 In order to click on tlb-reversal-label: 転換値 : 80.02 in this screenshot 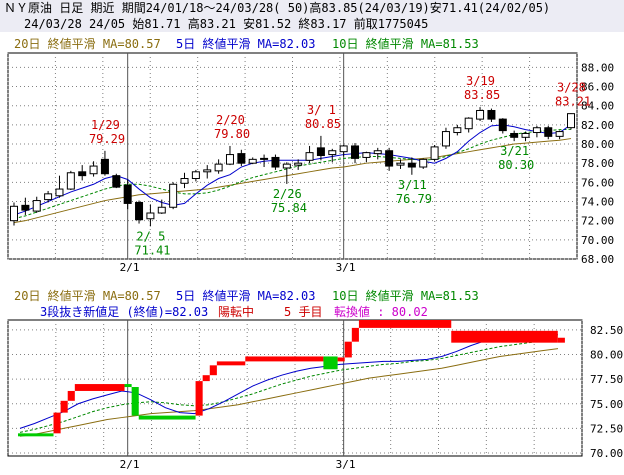, I will do `click(381, 311)`.